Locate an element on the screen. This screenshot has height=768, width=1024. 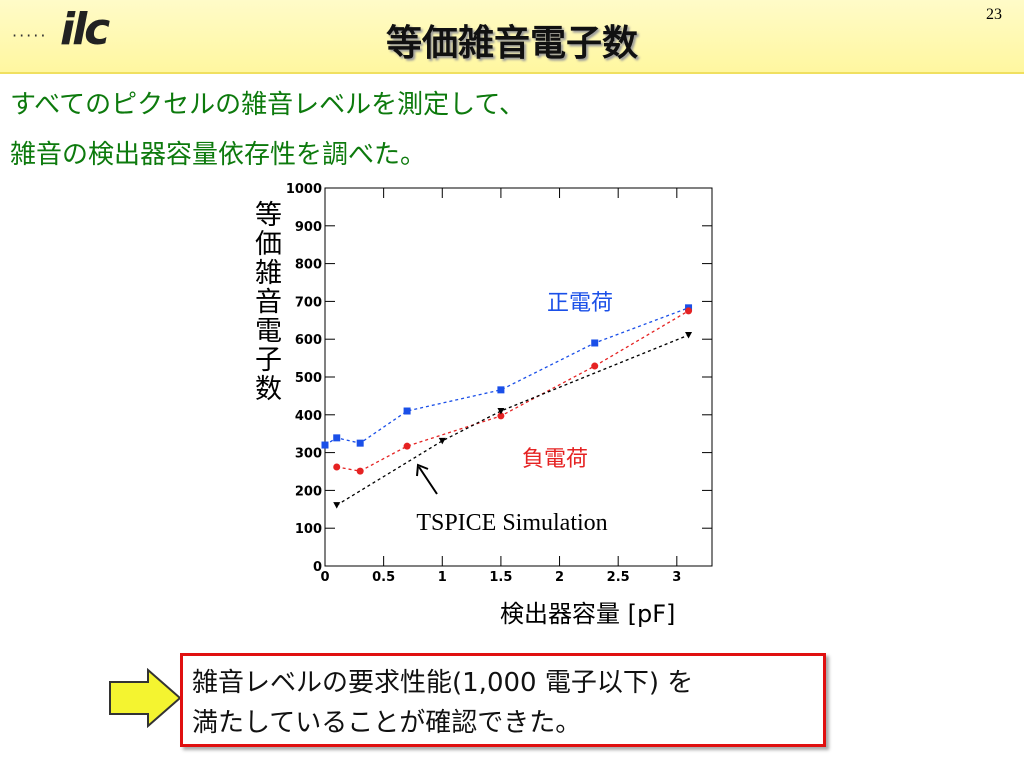
y-tick-label: 700 is located at coordinates (308, 302).